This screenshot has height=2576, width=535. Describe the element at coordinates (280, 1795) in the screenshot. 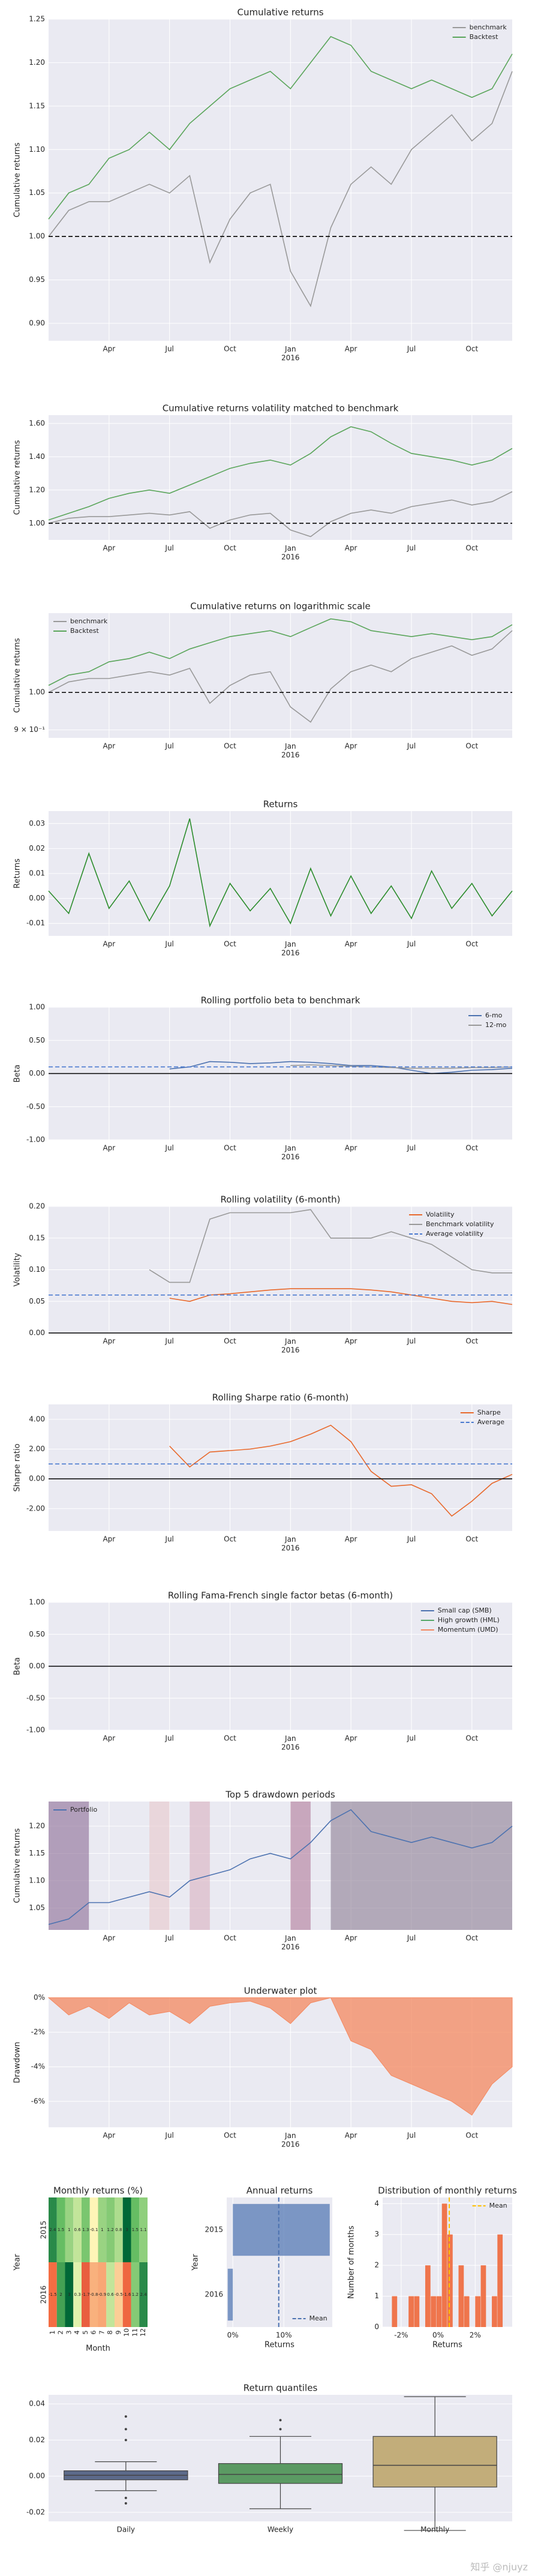

I see `chart-title: Top 5 drawdown periods` at that location.